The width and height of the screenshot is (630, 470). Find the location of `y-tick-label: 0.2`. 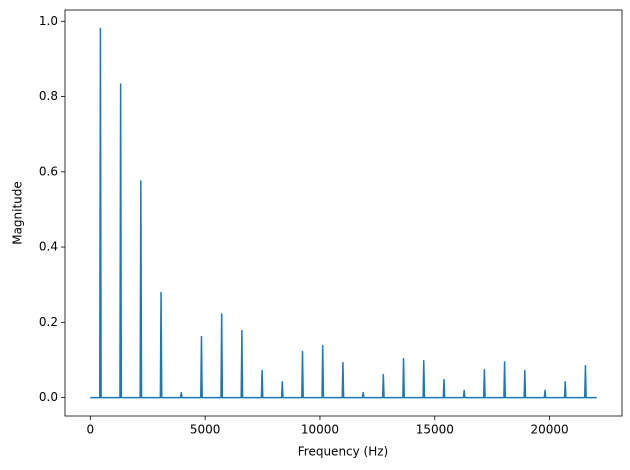

y-tick-label: 0.2 is located at coordinates (48, 322).